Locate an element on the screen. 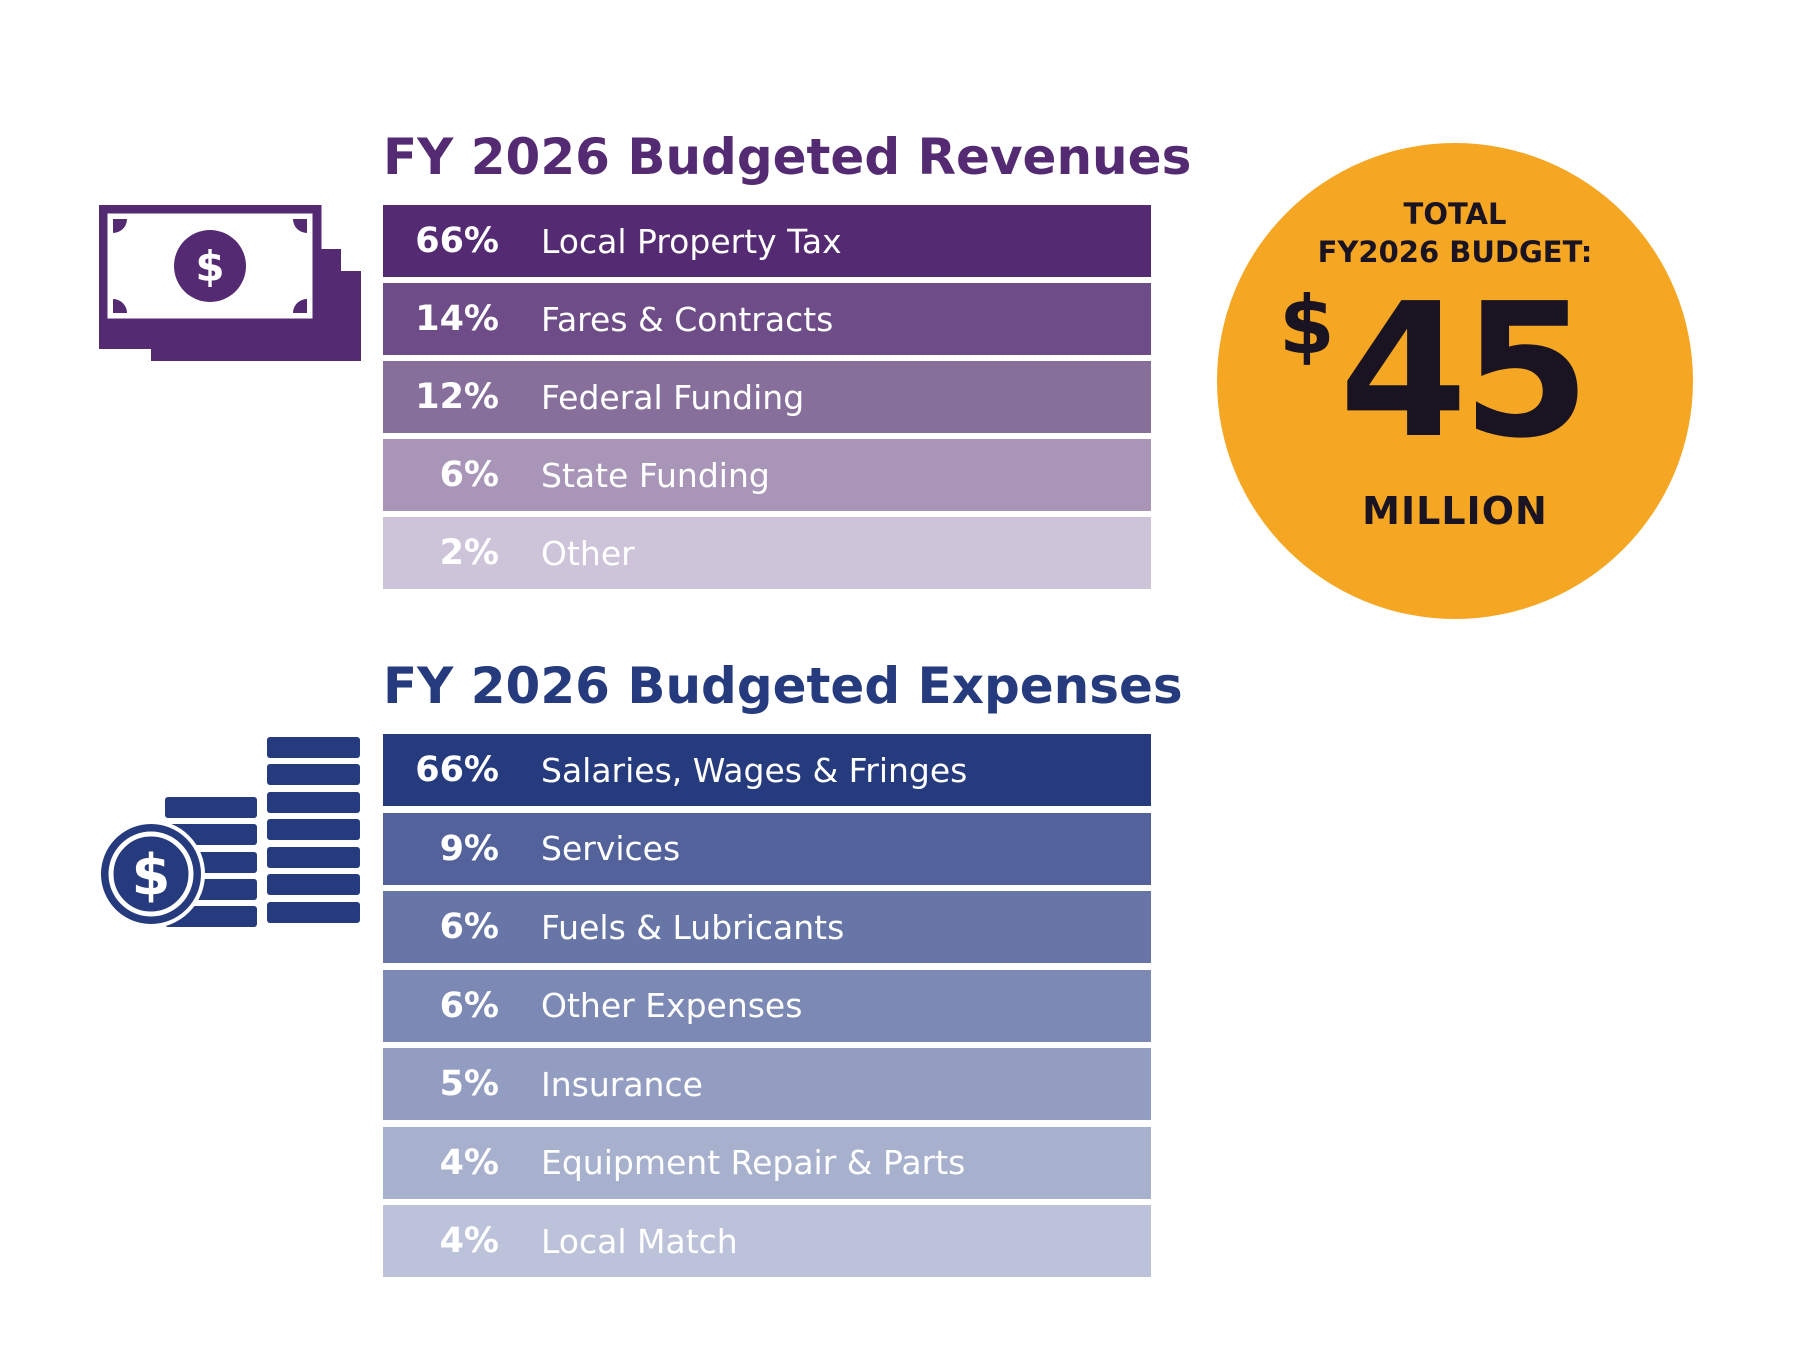 This screenshot has height=1355, width=1796. revenue-label: Other is located at coordinates (588, 553).